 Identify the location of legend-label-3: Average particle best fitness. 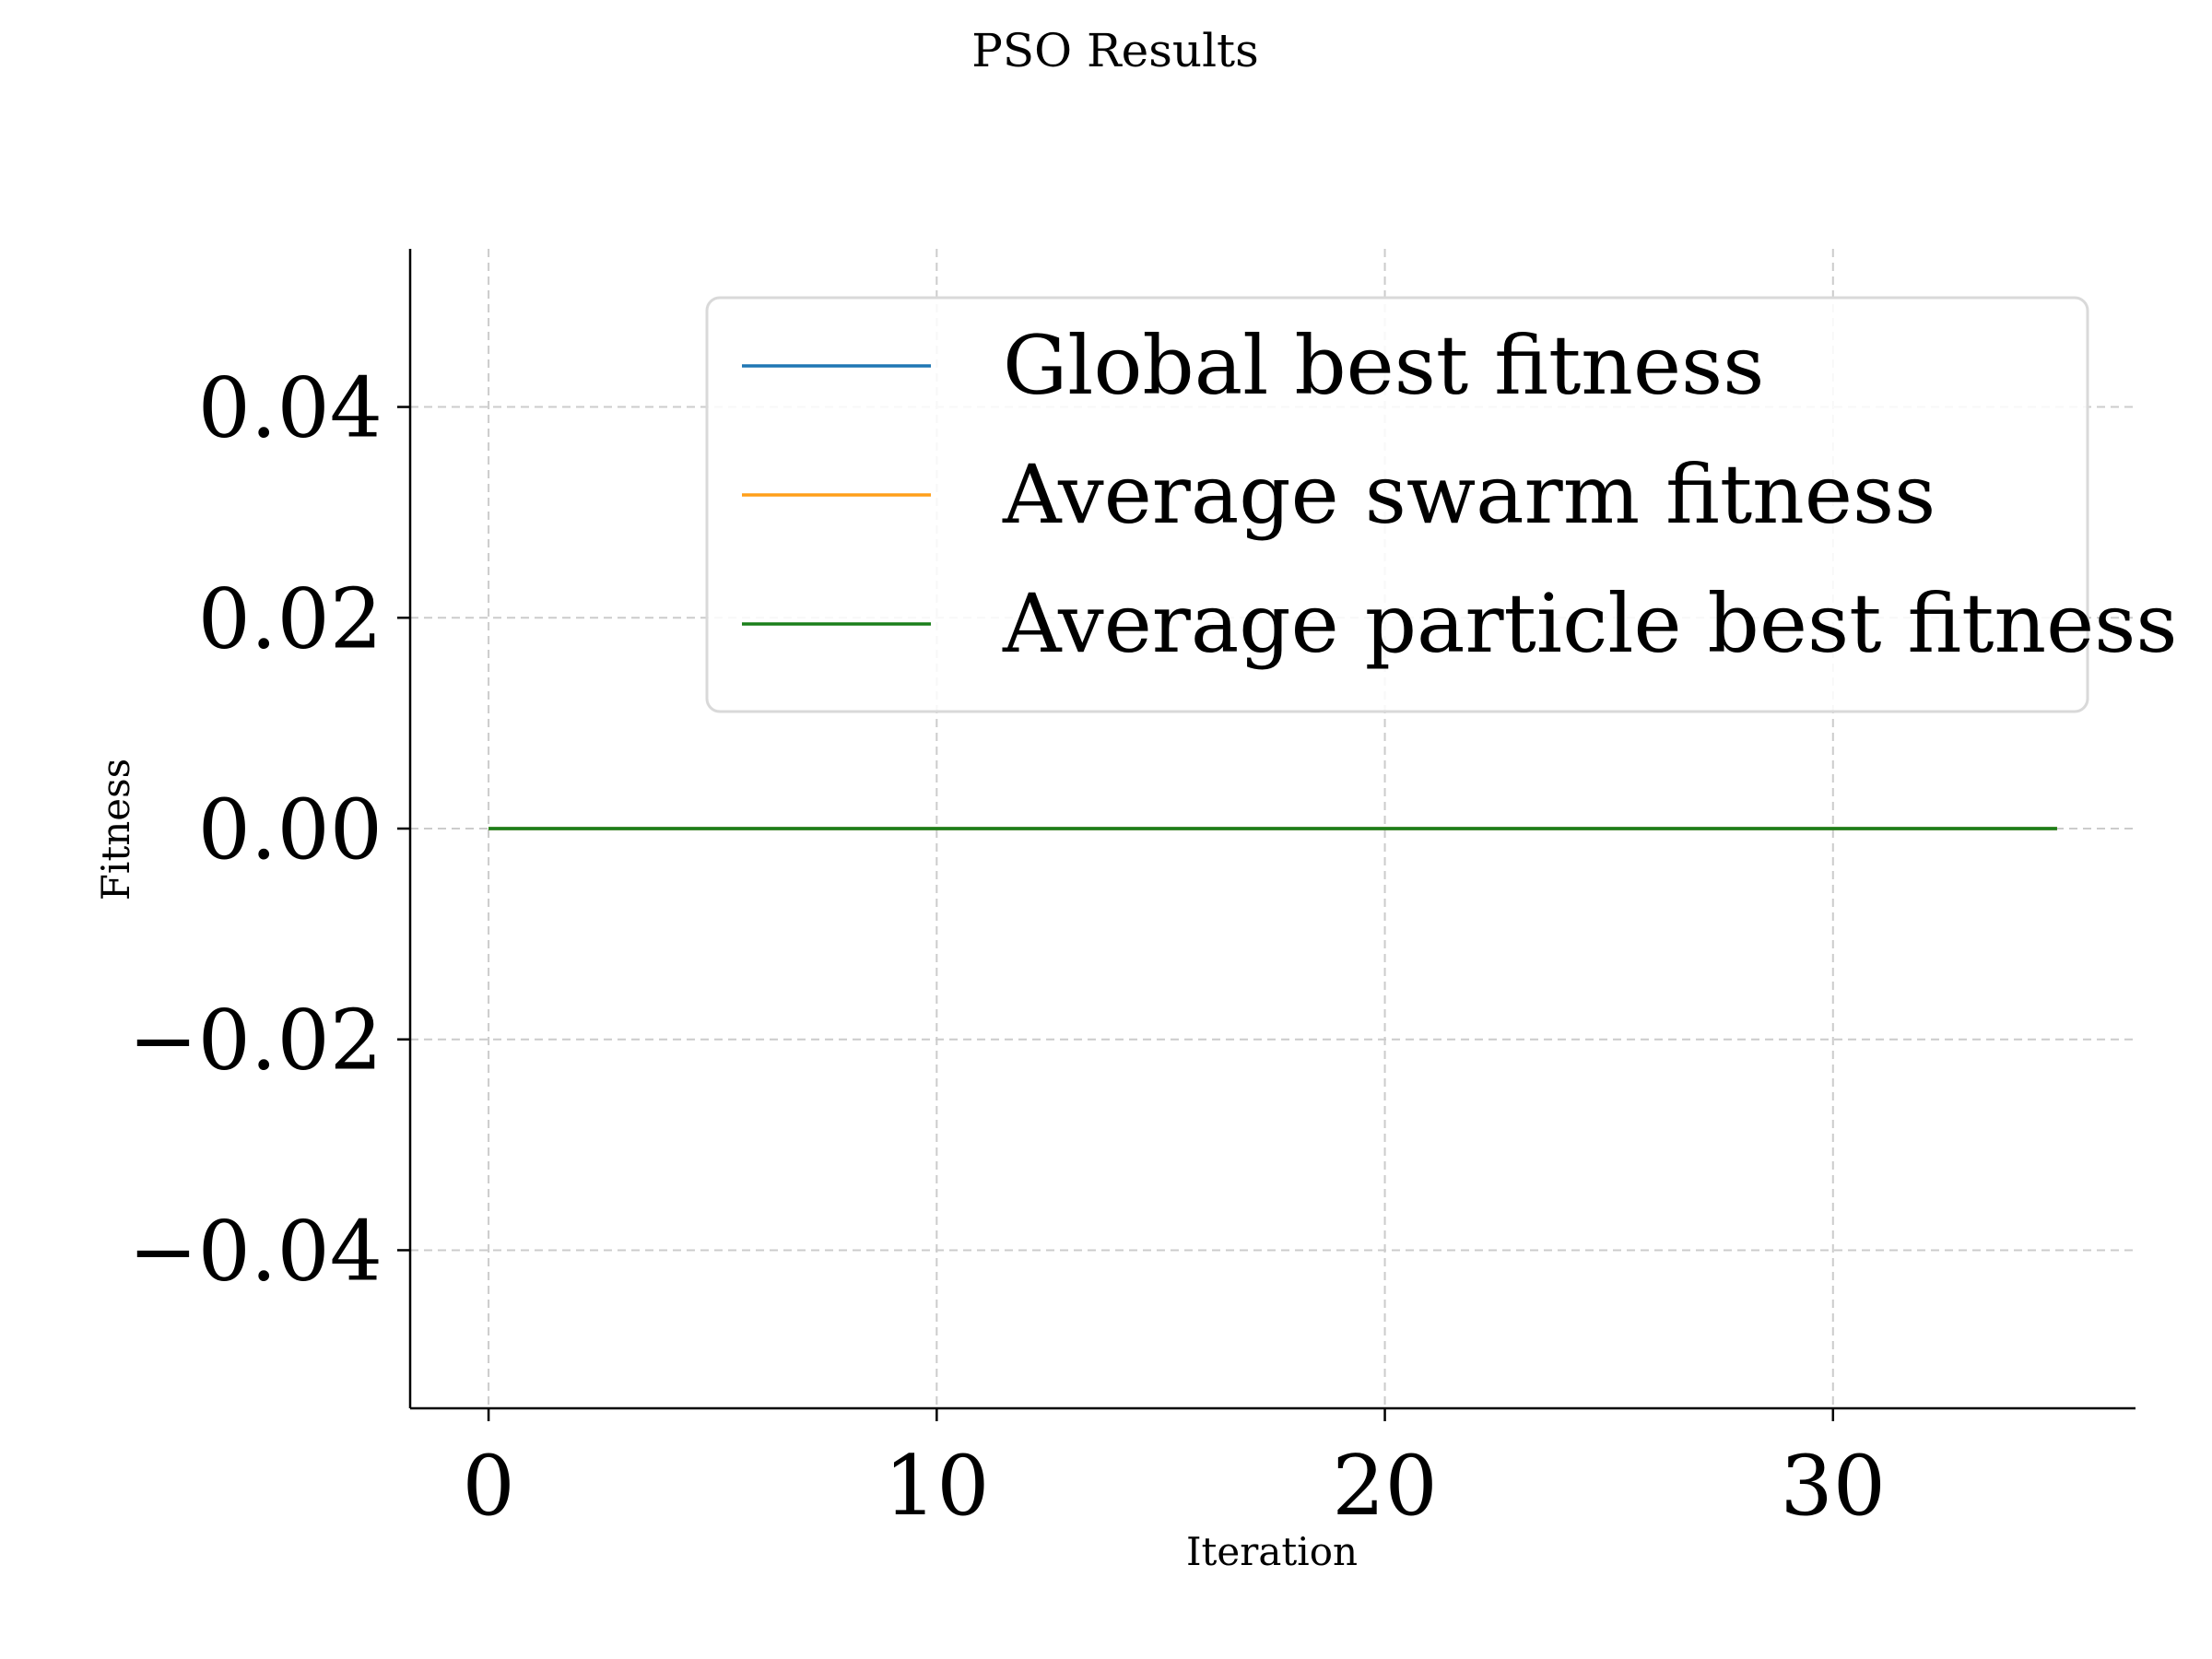
(1590, 623).